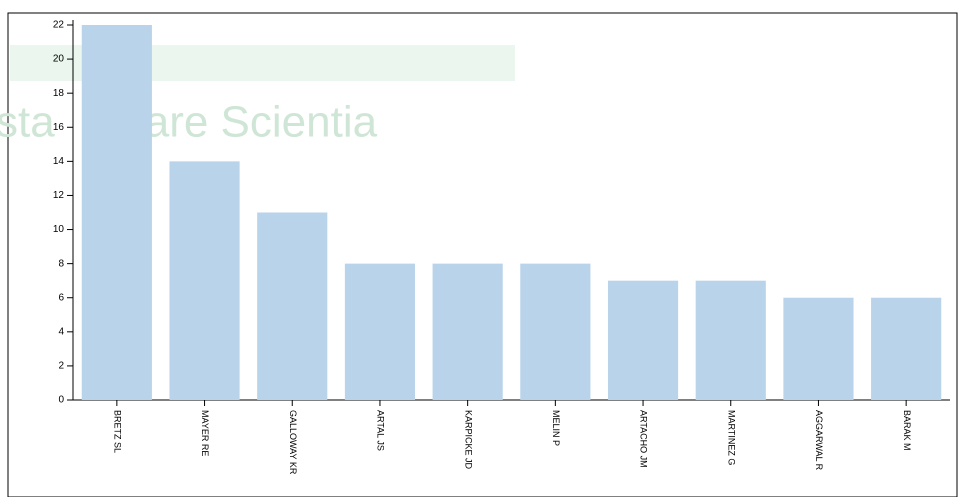 Image resolution: width=958 pixels, height=497 pixels. Describe the element at coordinates (907, 430) in the screenshot. I see `x-tick-label: BARAK M` at that location.